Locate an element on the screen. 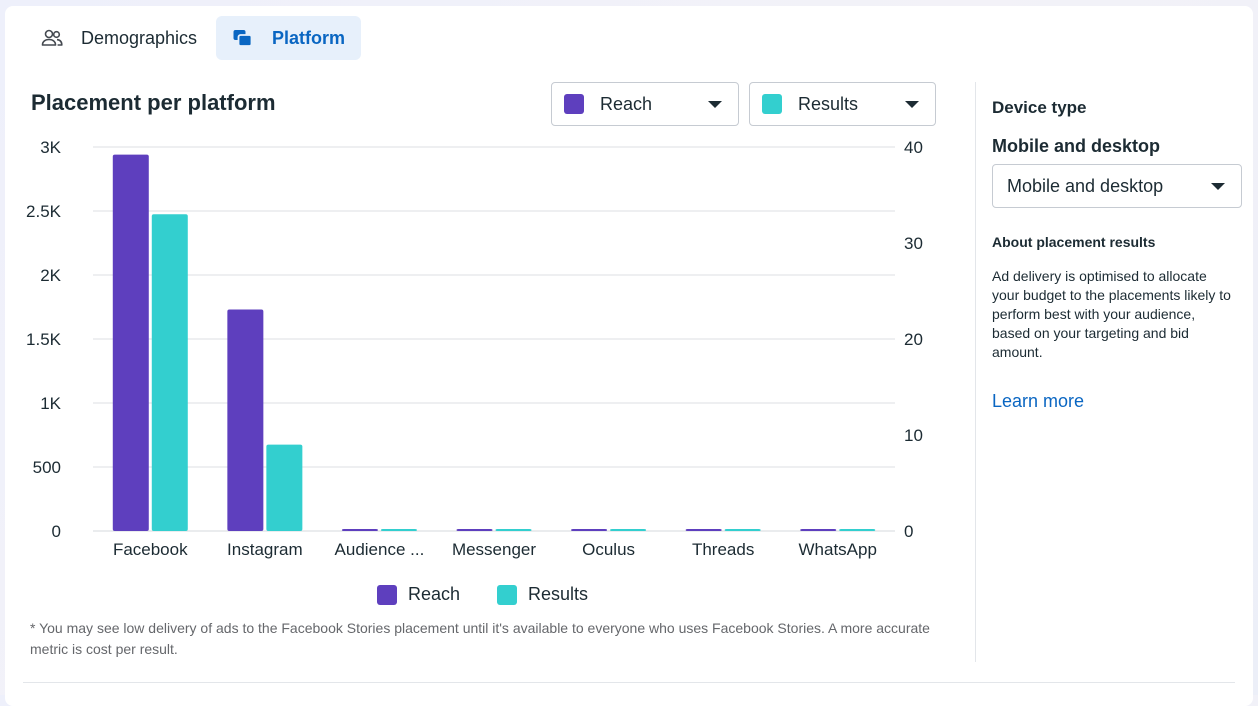 The height and width of the screenshot is (706, 1258). legend-results: Results is located at coordinates (542, 594).